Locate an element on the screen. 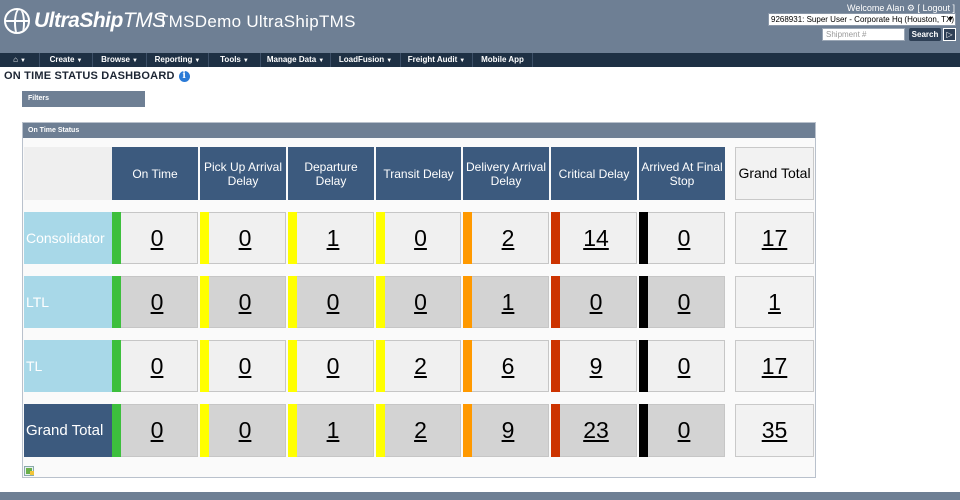 The height and width of the screenshot is (500, 960). export-excel-icon is located at coordinates (29, 471).